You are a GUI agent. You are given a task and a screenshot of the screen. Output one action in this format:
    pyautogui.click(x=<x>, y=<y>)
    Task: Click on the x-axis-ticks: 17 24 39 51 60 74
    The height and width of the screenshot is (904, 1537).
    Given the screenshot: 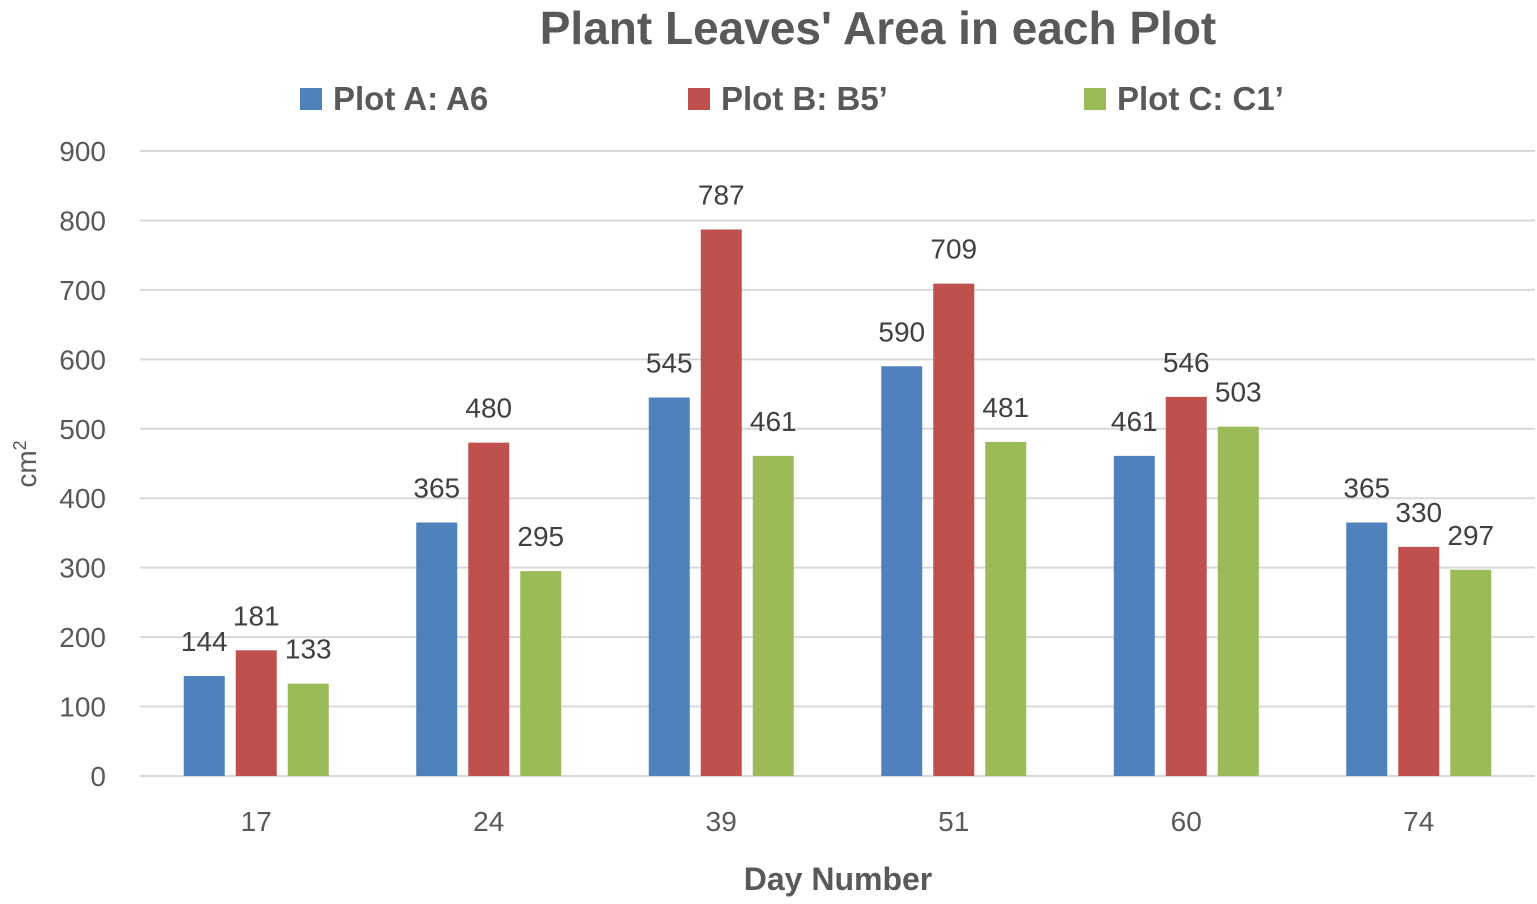 What is the action you would take?
    pyautogui.click(x=838, y=821)
    